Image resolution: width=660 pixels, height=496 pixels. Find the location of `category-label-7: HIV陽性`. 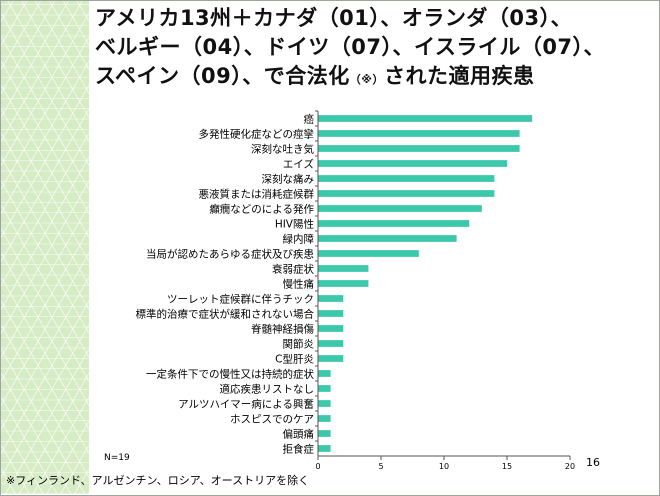

category-label-7: HIV陽性 is located at coordinates (294, 224).